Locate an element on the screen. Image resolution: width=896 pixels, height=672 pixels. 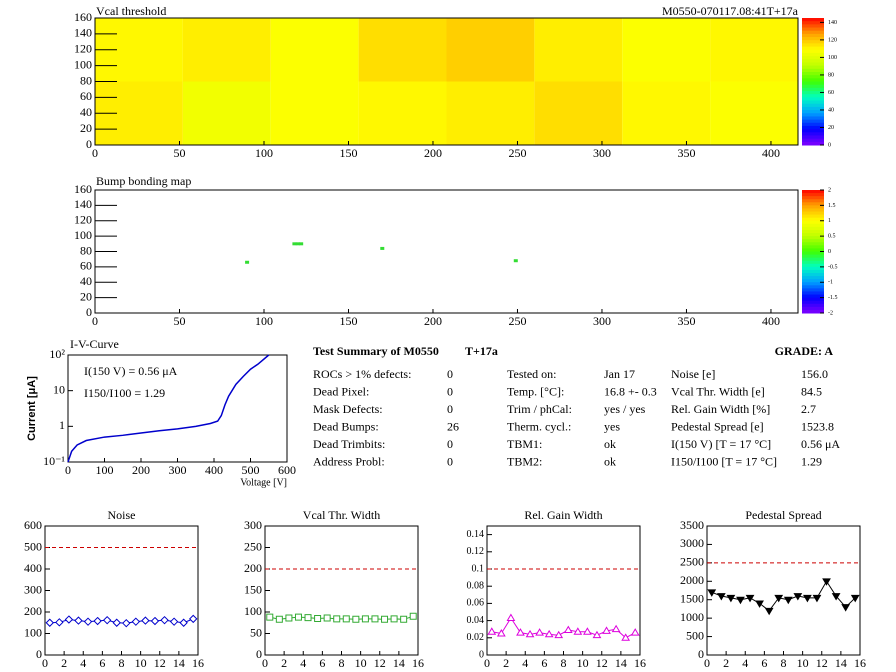
x-tick-label: 16 is located at coordinates (418, 663).